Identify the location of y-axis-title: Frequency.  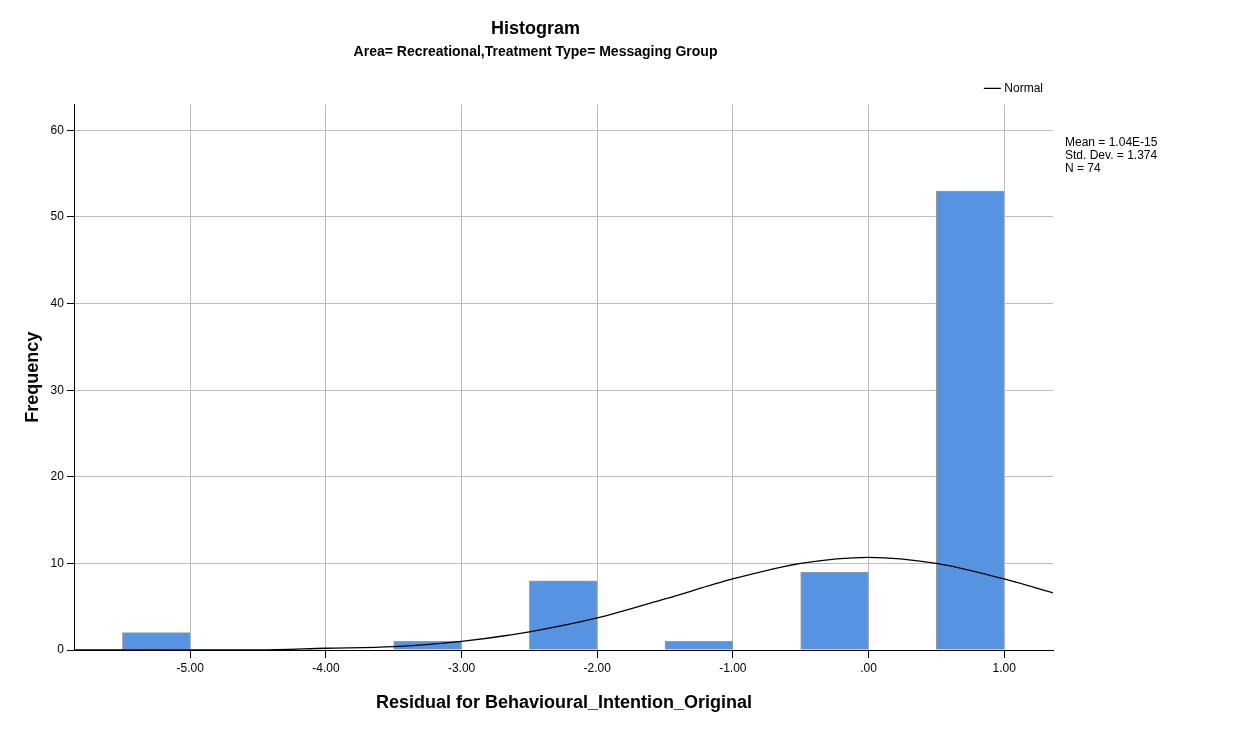
(31, 377).